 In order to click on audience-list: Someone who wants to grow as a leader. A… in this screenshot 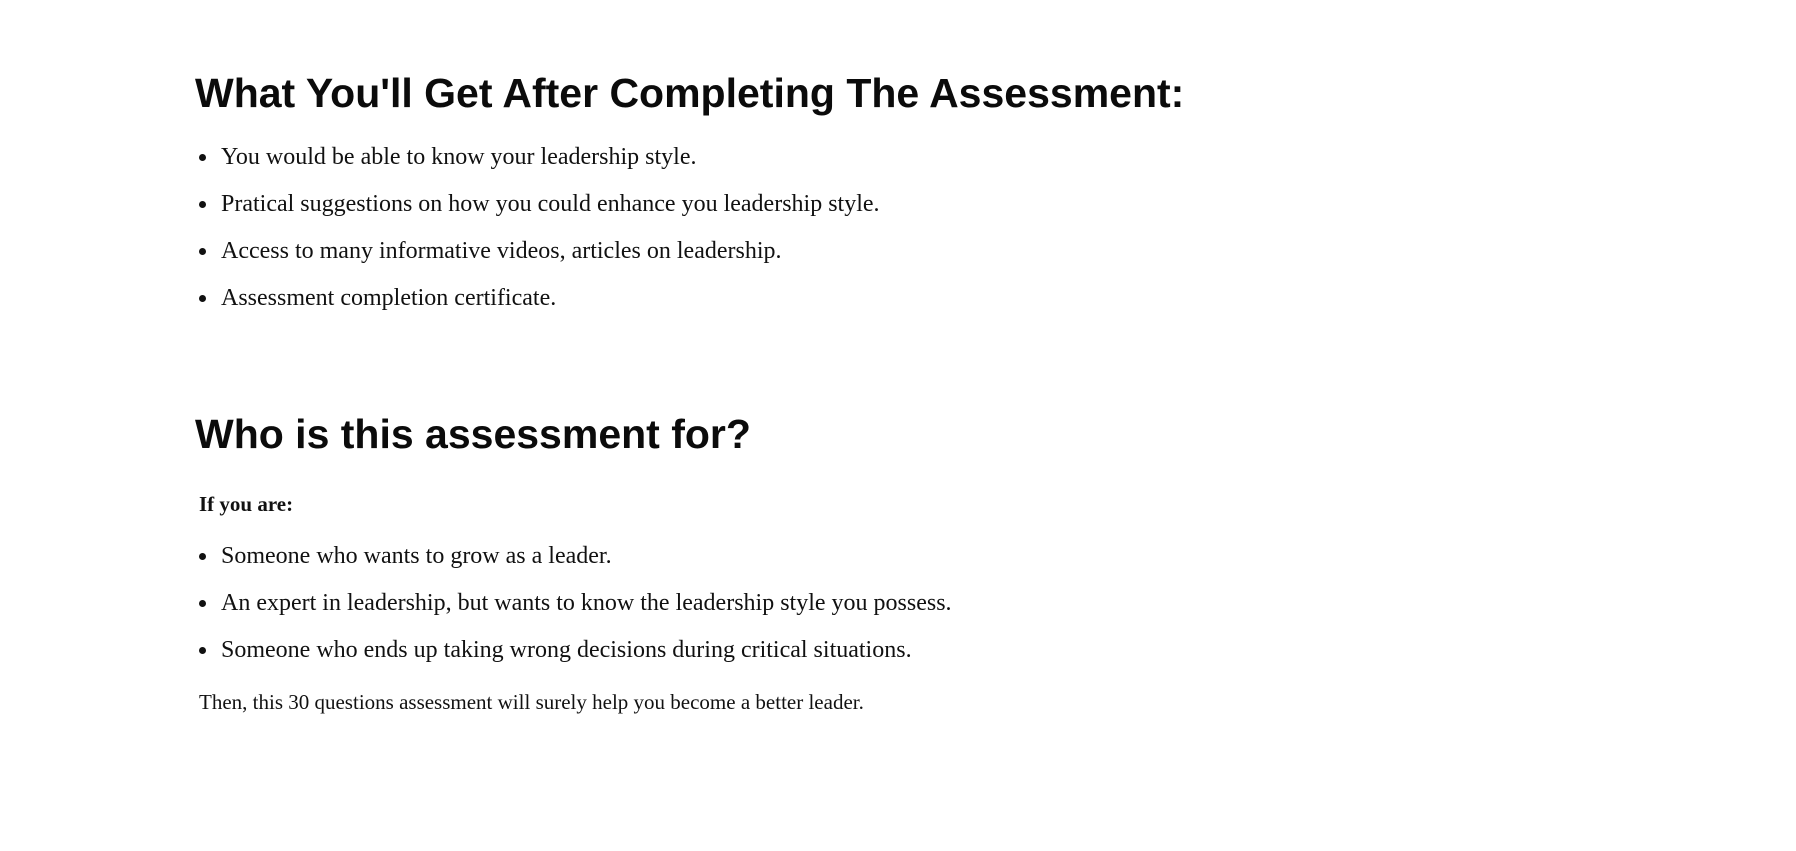, I will do `click(845, 603)`.